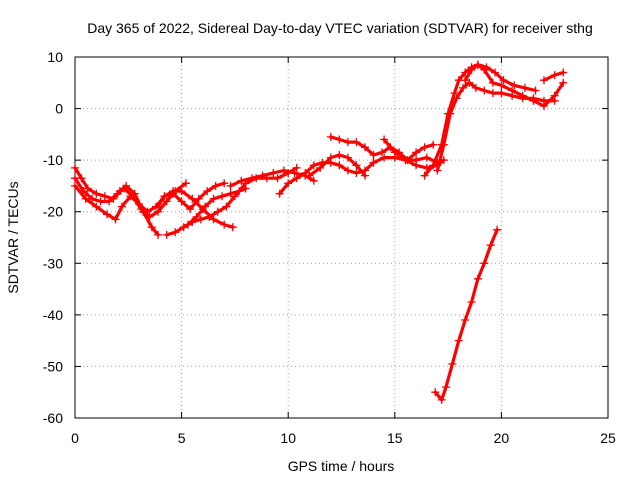  What do you see at coordinates (53, 263) in the screenshot?
I see `y-tick-label: -30` at bounding box center [53, 263].